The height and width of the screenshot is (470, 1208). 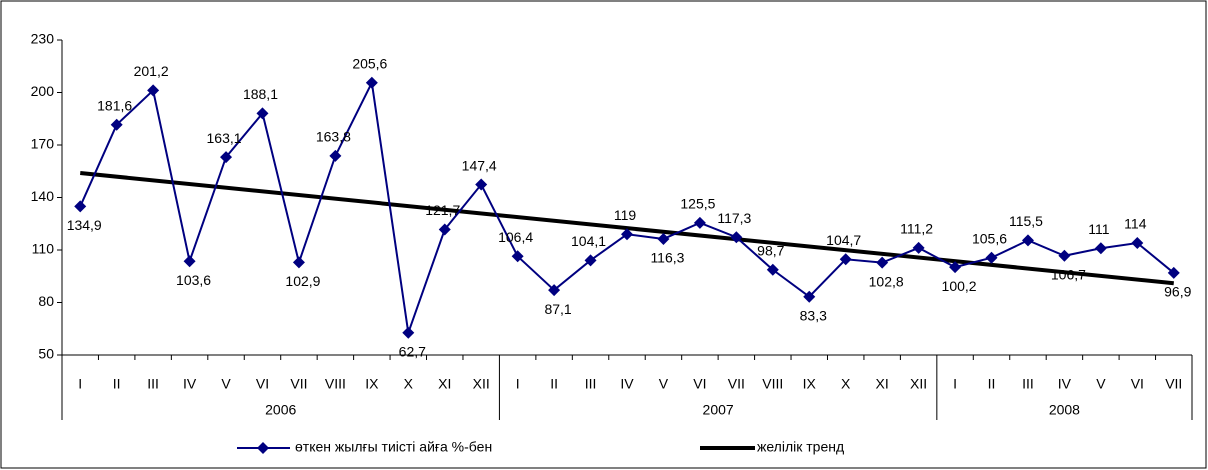 I want to click on group-label: 2008, so click(x=1064, y=410).